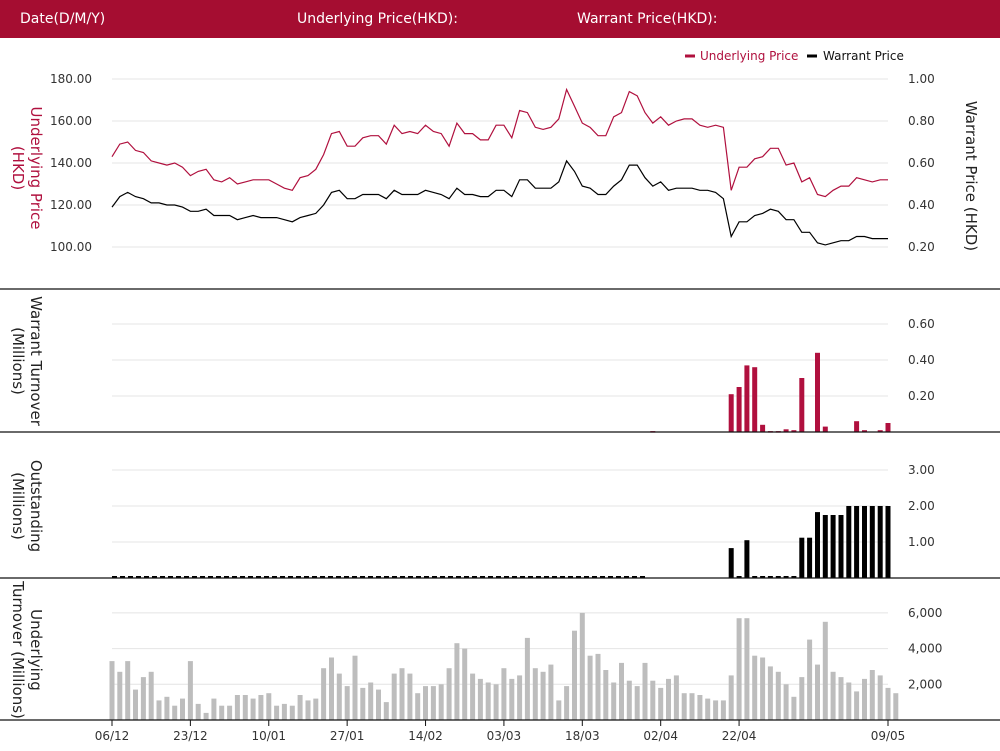 The image size is (1000, 751). Describe the element at coordinates (749, 56) in the screenshot. I see `legend-underlying-label: Underlying Price` at that location.